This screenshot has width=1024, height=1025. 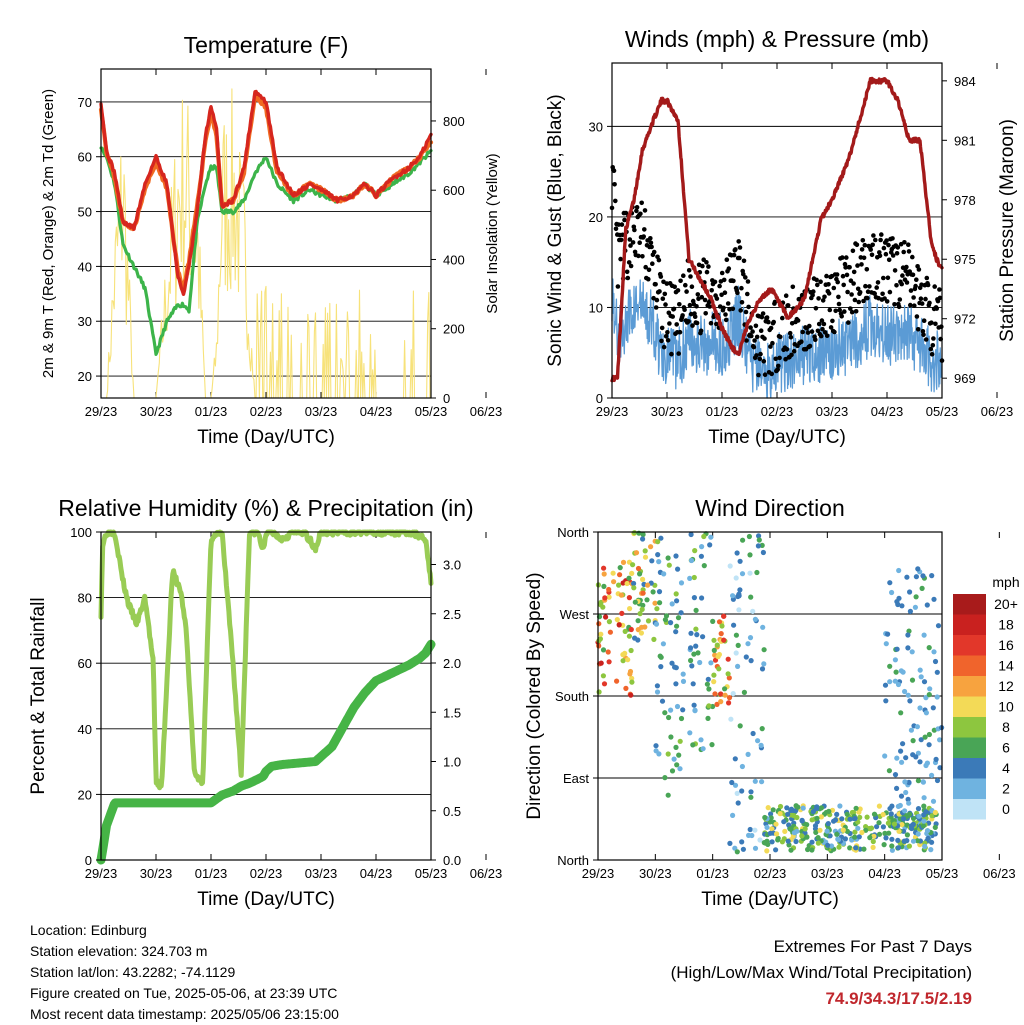 What do you see at coordinates (777, 39) in the screenshot?
I see `chart-title: Winds (mph) & Pressure (mb)` at bounding box center [777, 39].